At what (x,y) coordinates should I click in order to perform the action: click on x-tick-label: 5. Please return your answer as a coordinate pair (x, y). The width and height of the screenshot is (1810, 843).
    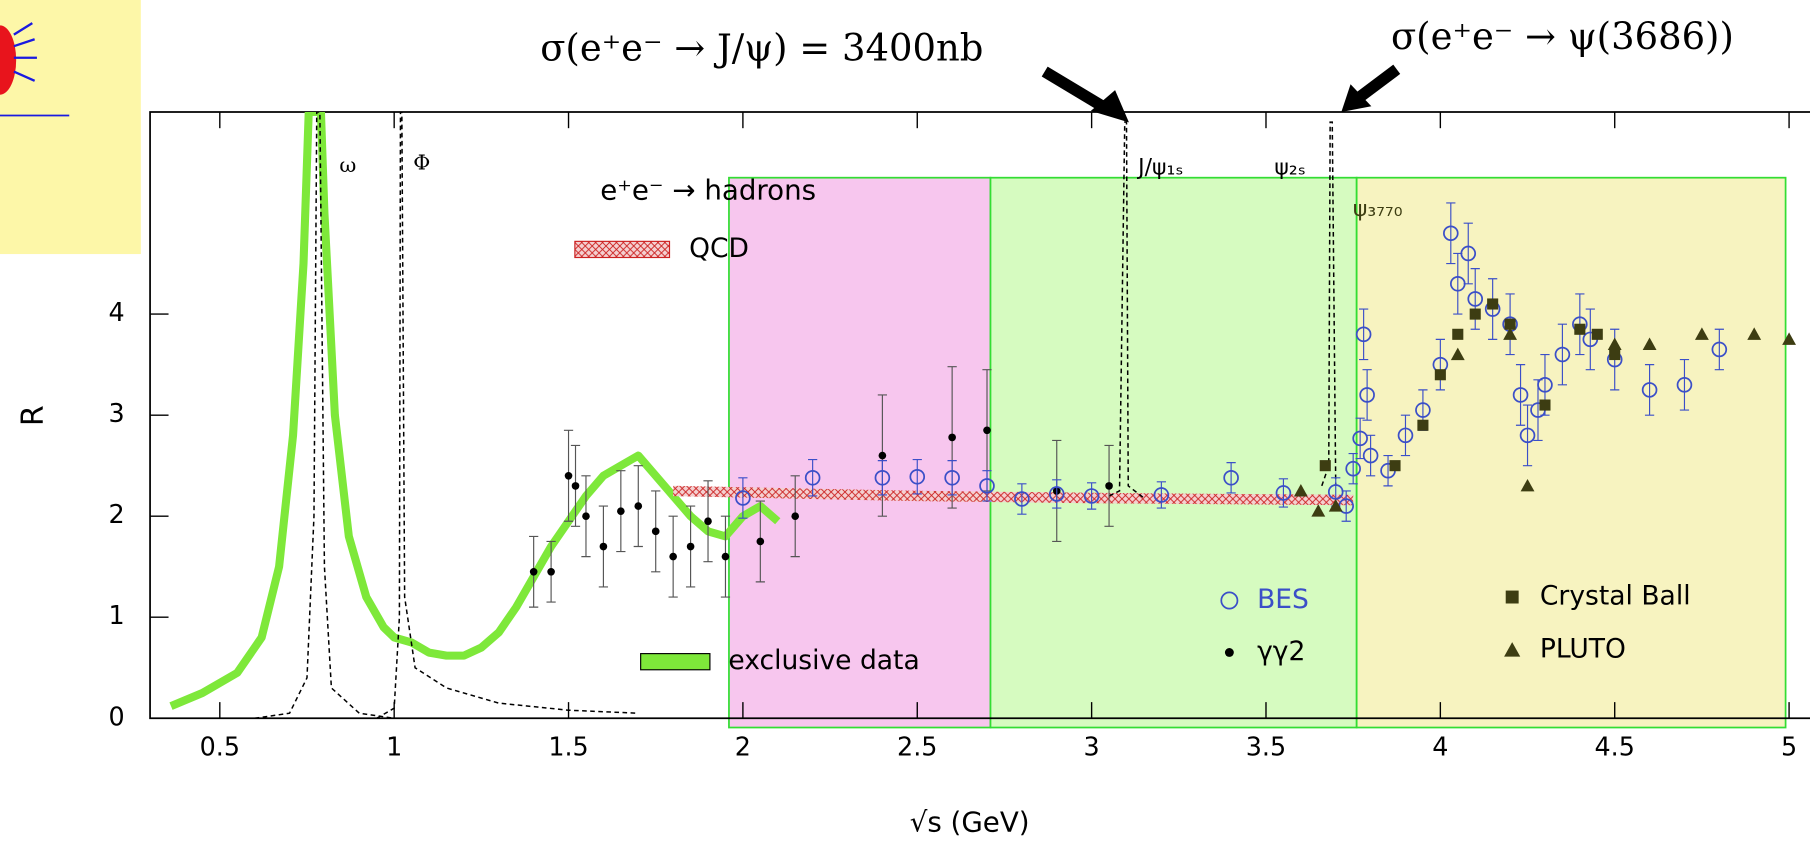
    Looking at the image, I should click on (1789, 746).